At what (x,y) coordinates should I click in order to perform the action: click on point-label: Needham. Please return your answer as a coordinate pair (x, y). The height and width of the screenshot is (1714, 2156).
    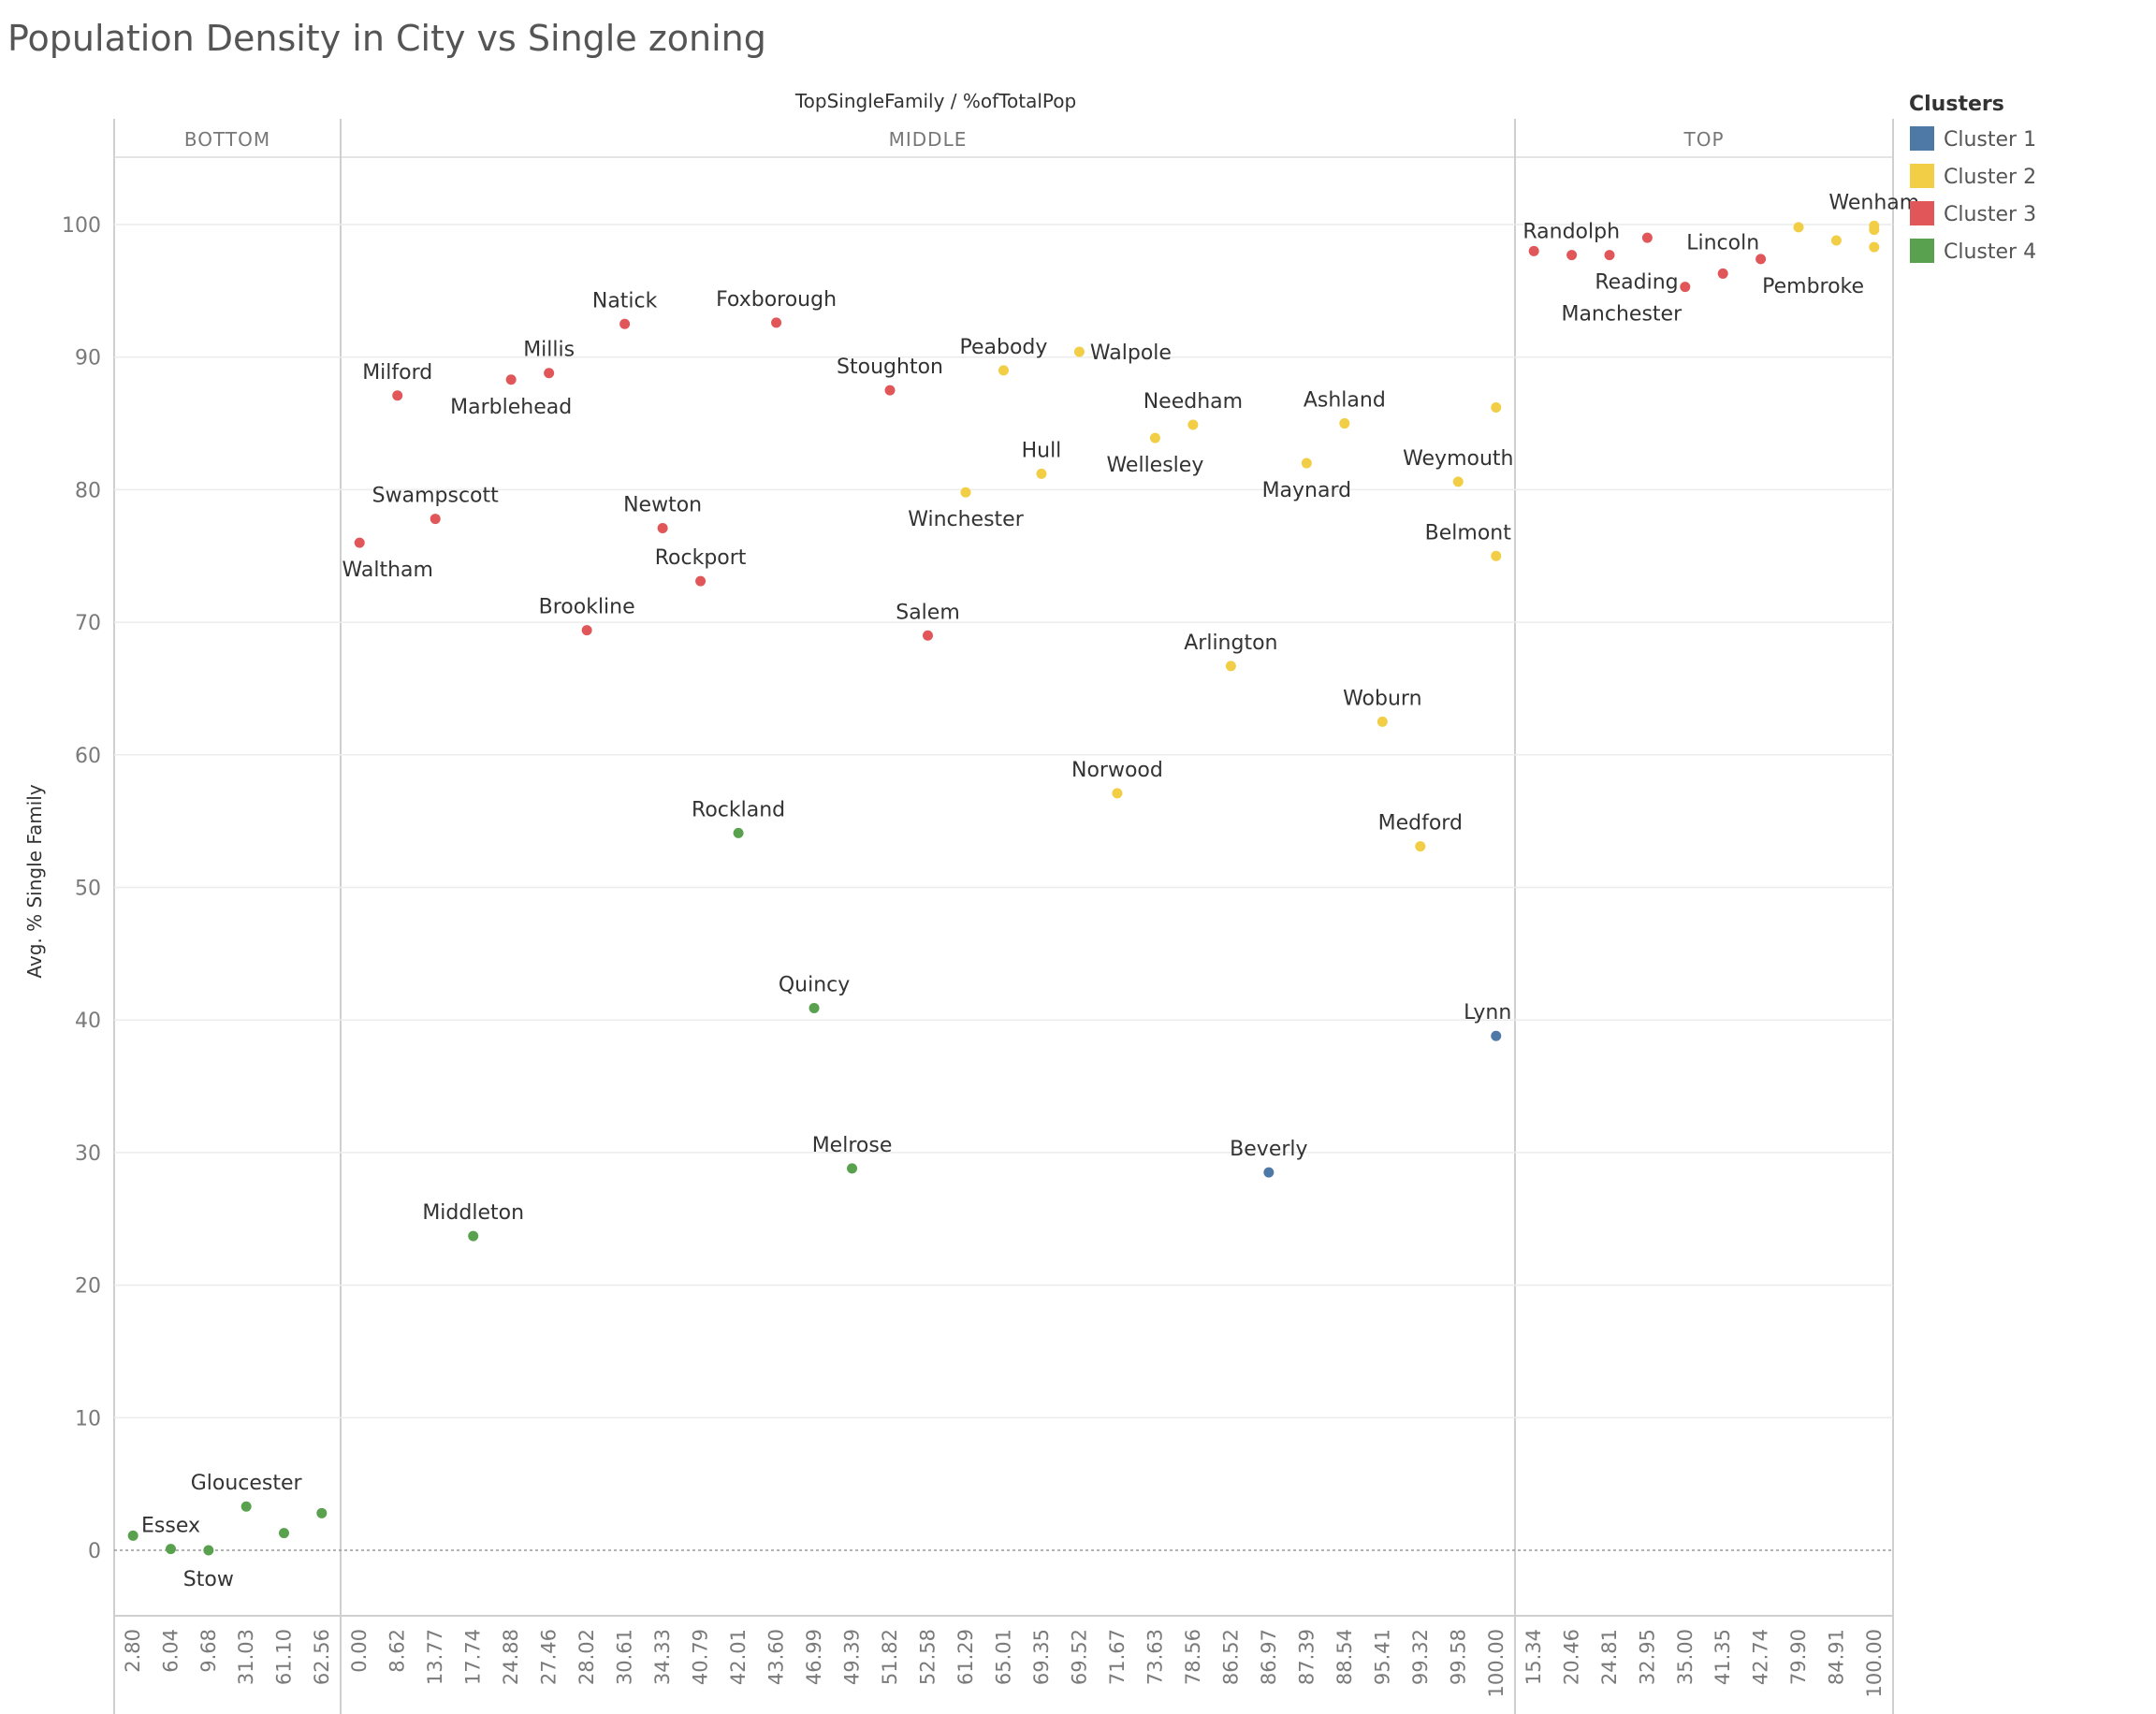
    Looking at the image, I should click on (1193, 402).